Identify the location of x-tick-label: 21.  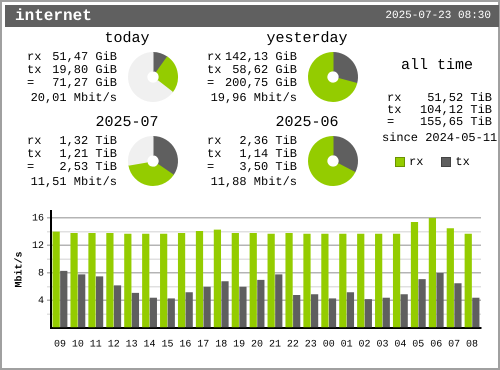
(274, 345).